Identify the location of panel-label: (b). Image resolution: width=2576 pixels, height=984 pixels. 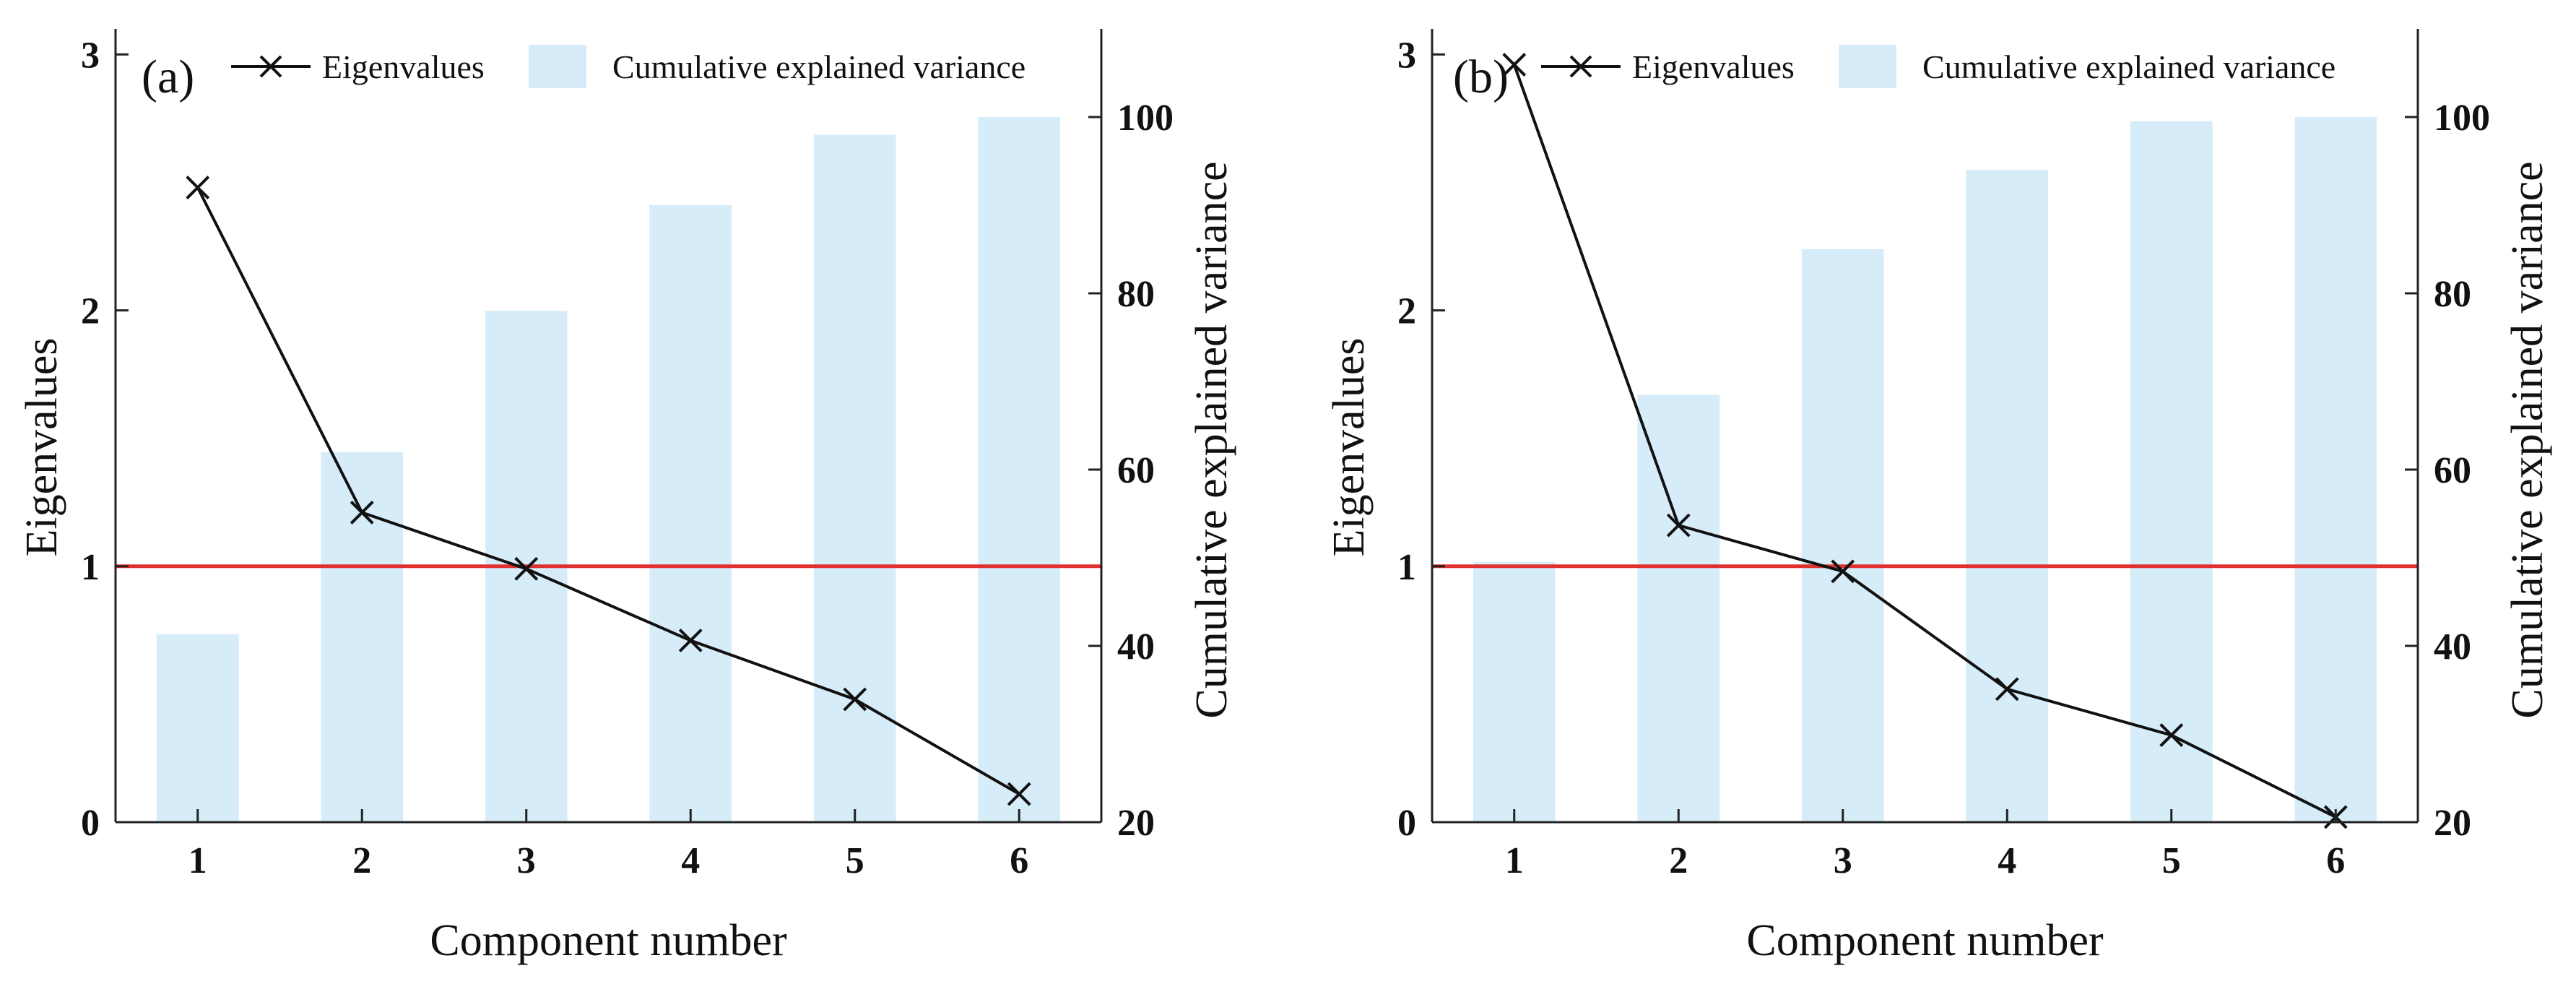
(1481, 77).